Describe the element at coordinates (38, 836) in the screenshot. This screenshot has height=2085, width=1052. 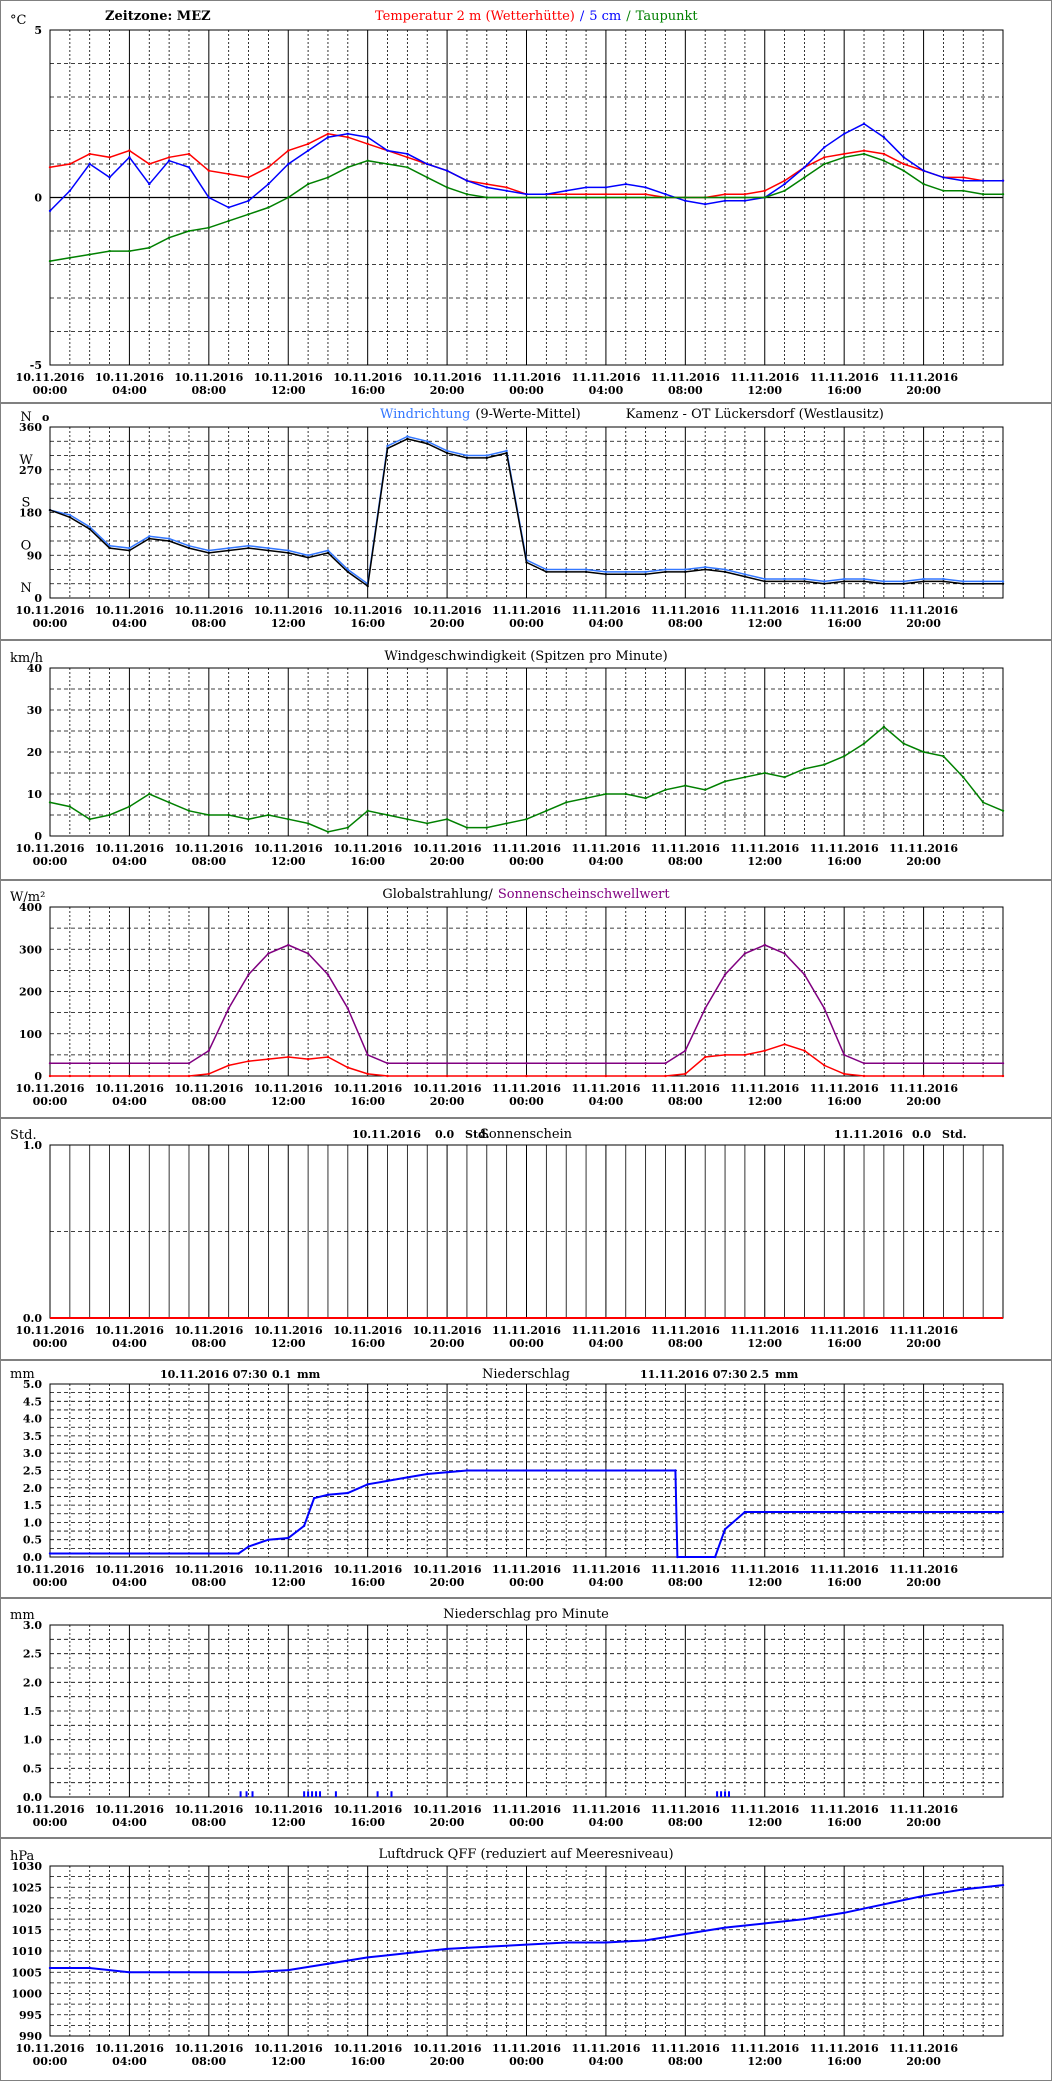
I see `y-tick-label: 0` at that location.